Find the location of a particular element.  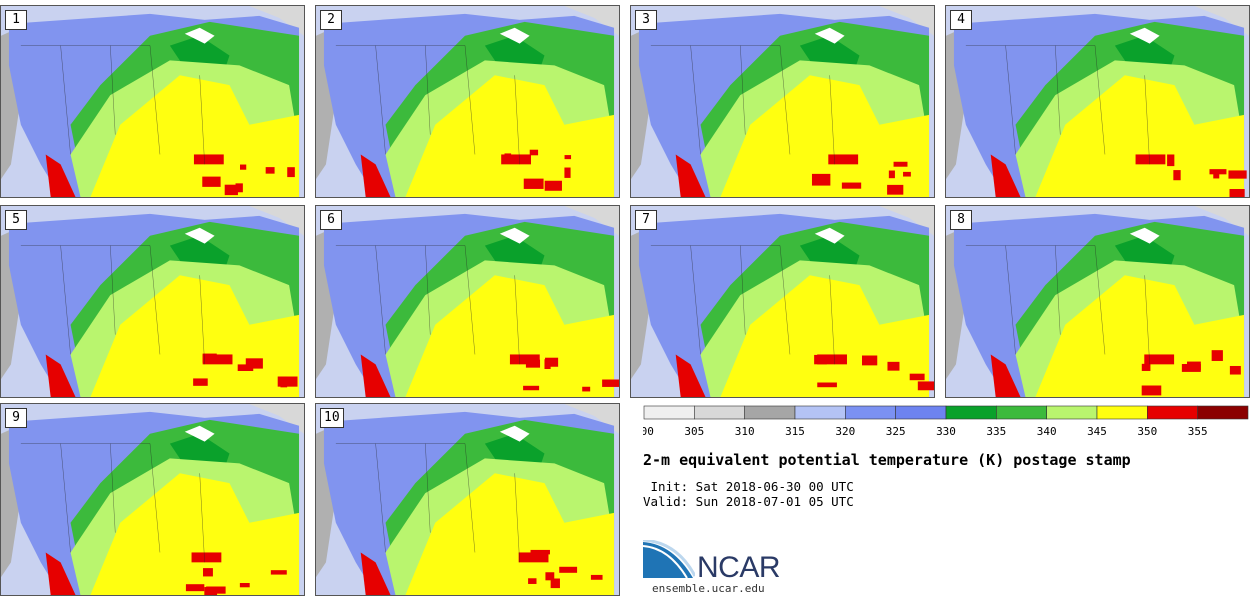

colorbar-tick-label: 335 is located at coordinates (996, 431).